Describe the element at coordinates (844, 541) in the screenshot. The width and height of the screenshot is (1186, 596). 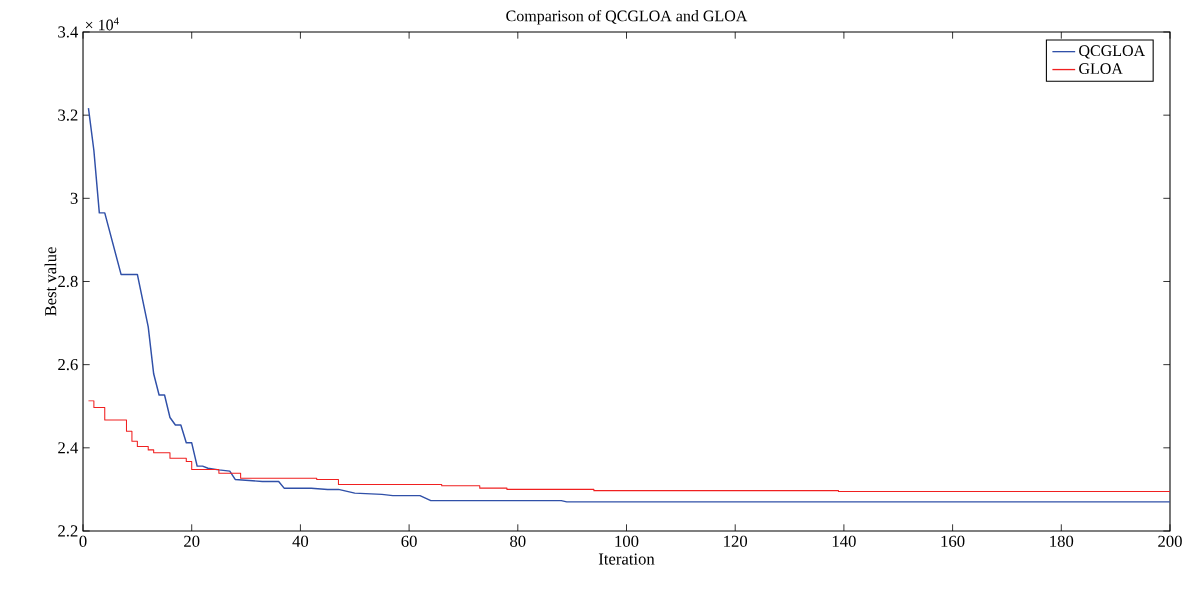
I see `x-tick-label: 140` at that location.